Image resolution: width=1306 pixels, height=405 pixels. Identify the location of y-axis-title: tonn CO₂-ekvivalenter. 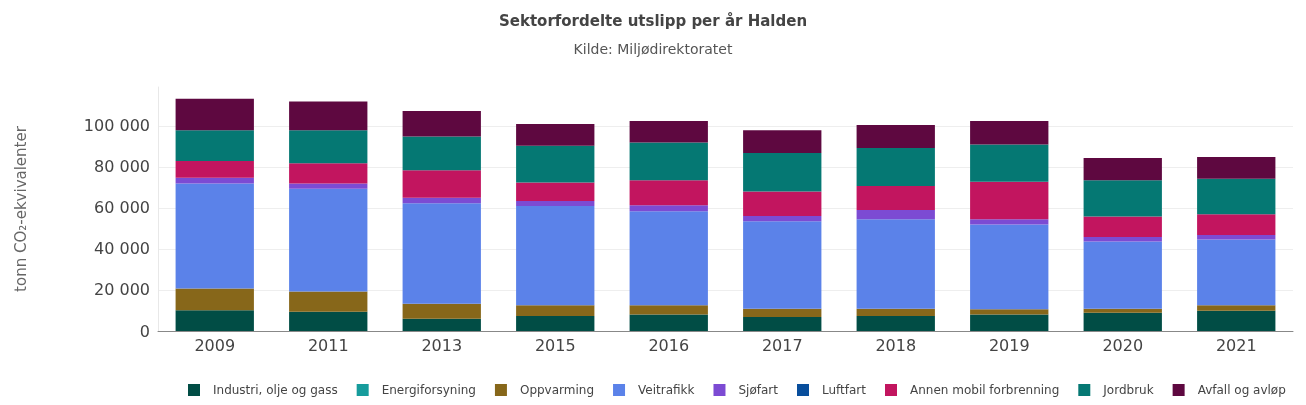
(20, 208).